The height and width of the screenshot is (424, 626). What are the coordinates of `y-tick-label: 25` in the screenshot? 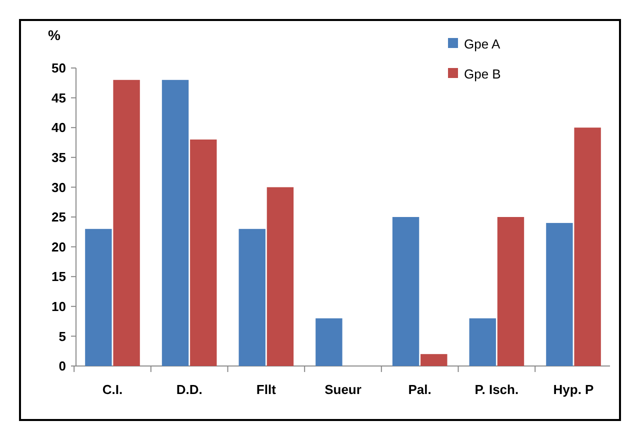 It's located at (59, 217).